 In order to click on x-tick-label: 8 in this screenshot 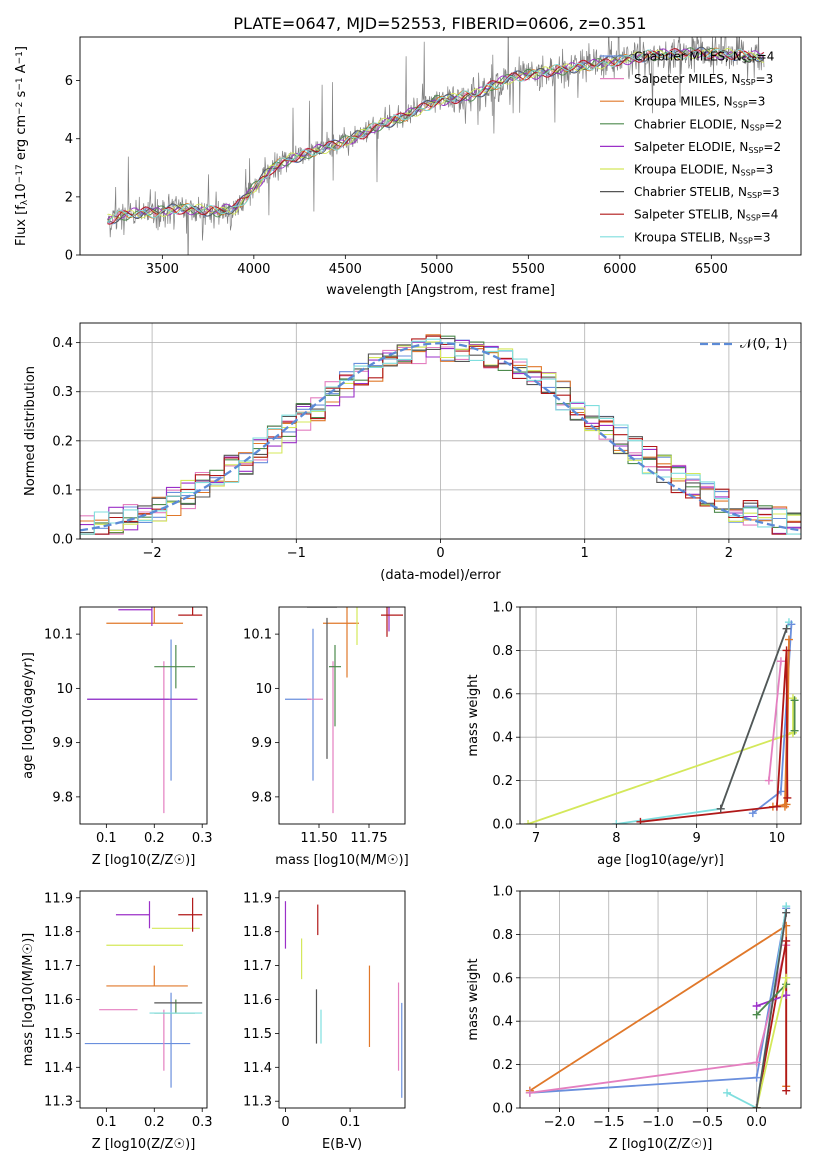, I will do `click(616, 838)`.